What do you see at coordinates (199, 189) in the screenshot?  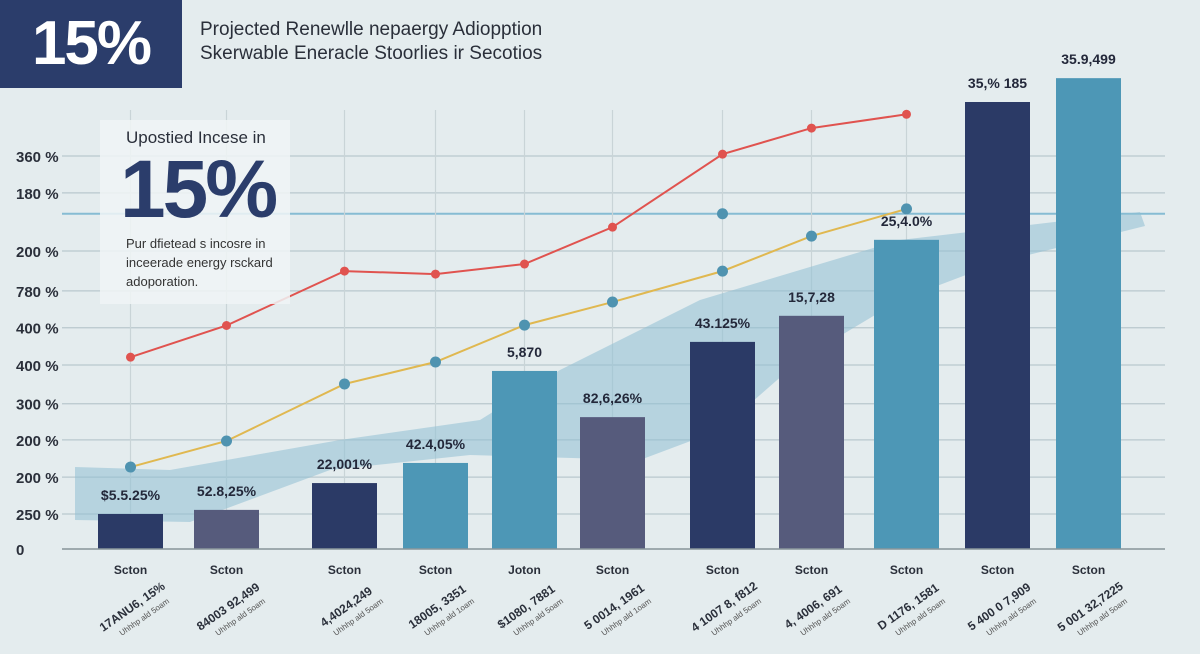 I see `info-value: 15%` at bounding box center [199, 189].